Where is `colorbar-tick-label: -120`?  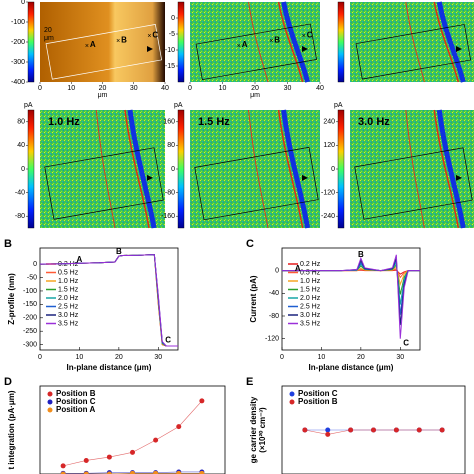
colorbar-tick-label: -120 is located at coordinates (328, 192).